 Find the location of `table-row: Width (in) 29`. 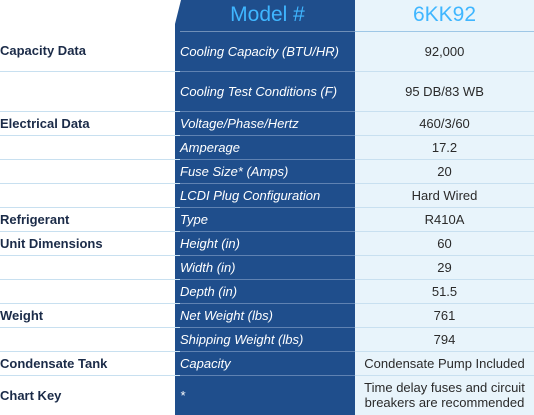

table-row: Width (in) 29 is located at coordinates (267, 267).